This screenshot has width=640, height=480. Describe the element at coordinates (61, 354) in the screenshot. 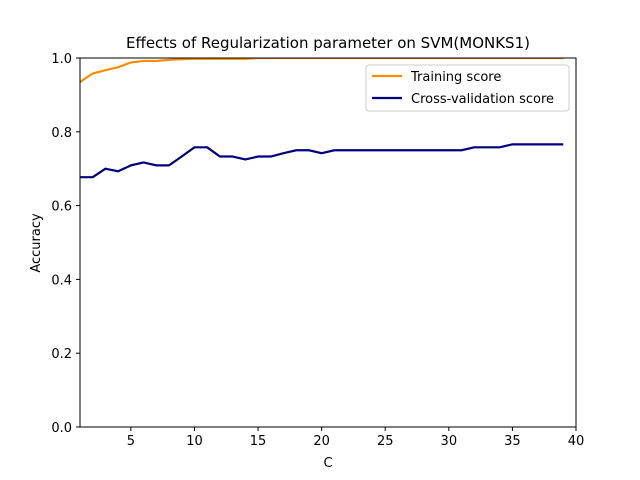

I see `y-tick-label: 0.2` at that location.